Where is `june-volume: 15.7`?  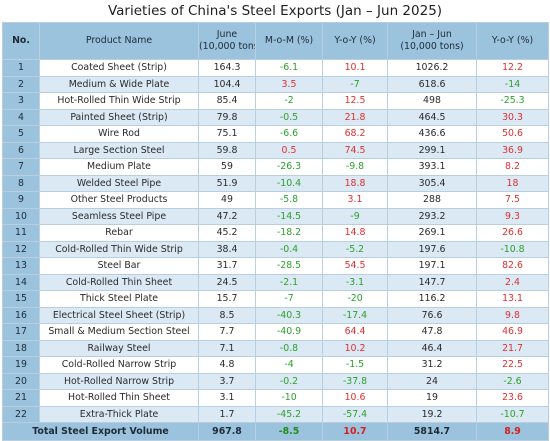
june-volume: 15.7 is located at coordinates (227, 299).